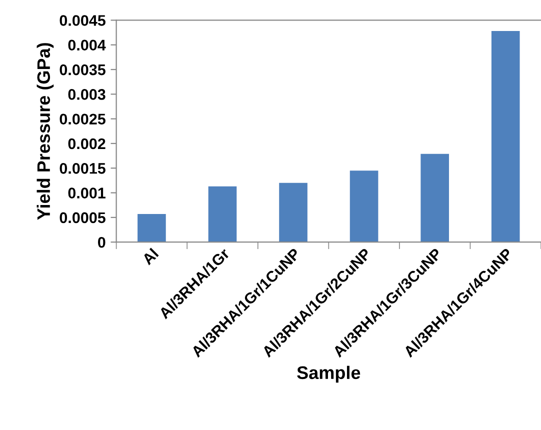  Describe the element at coordinates (87, 94) in the screenshot. I see `y-tick-label: 0.003` at that location.